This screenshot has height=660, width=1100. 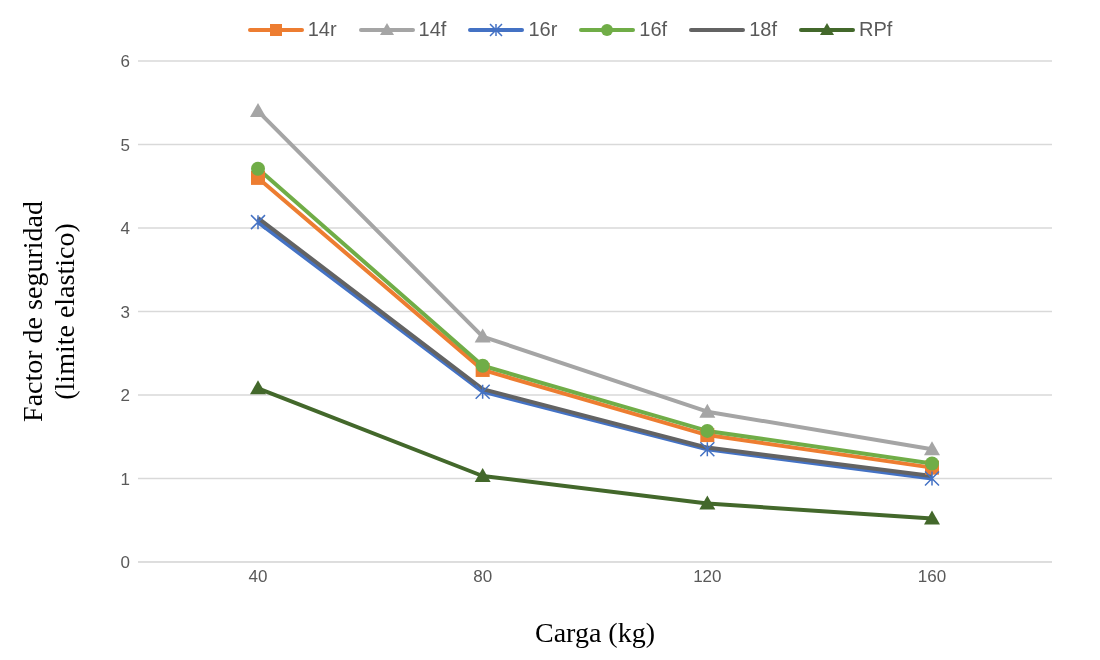 What do you see at coordinates (321, 29) in the screenshot?
I see `legend-label: 14r` at bounding box center [321, 29].